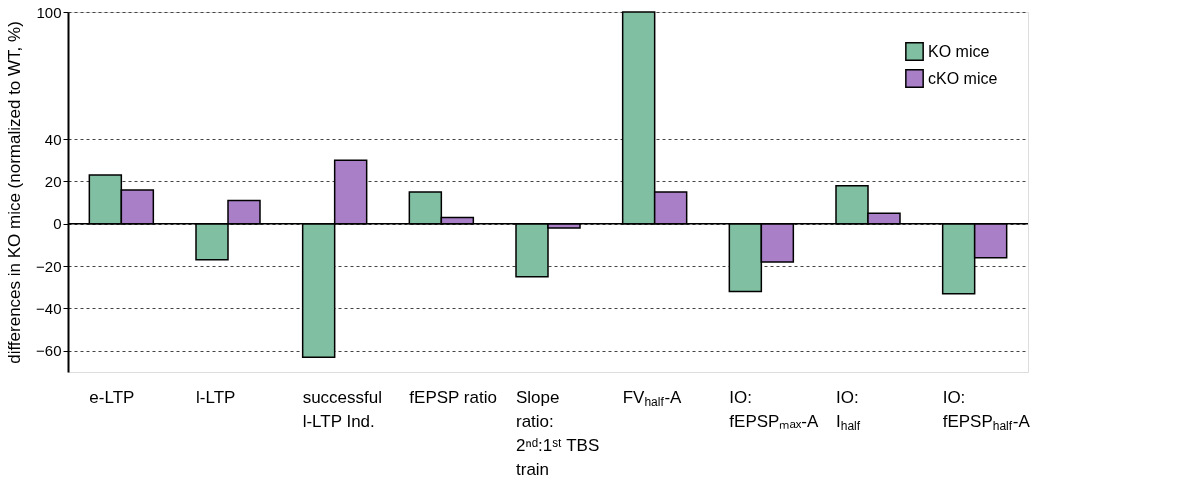  Describe the element at coordinates (53, 139) in the screenshot. I see `y-tick-label: 40` at that location.